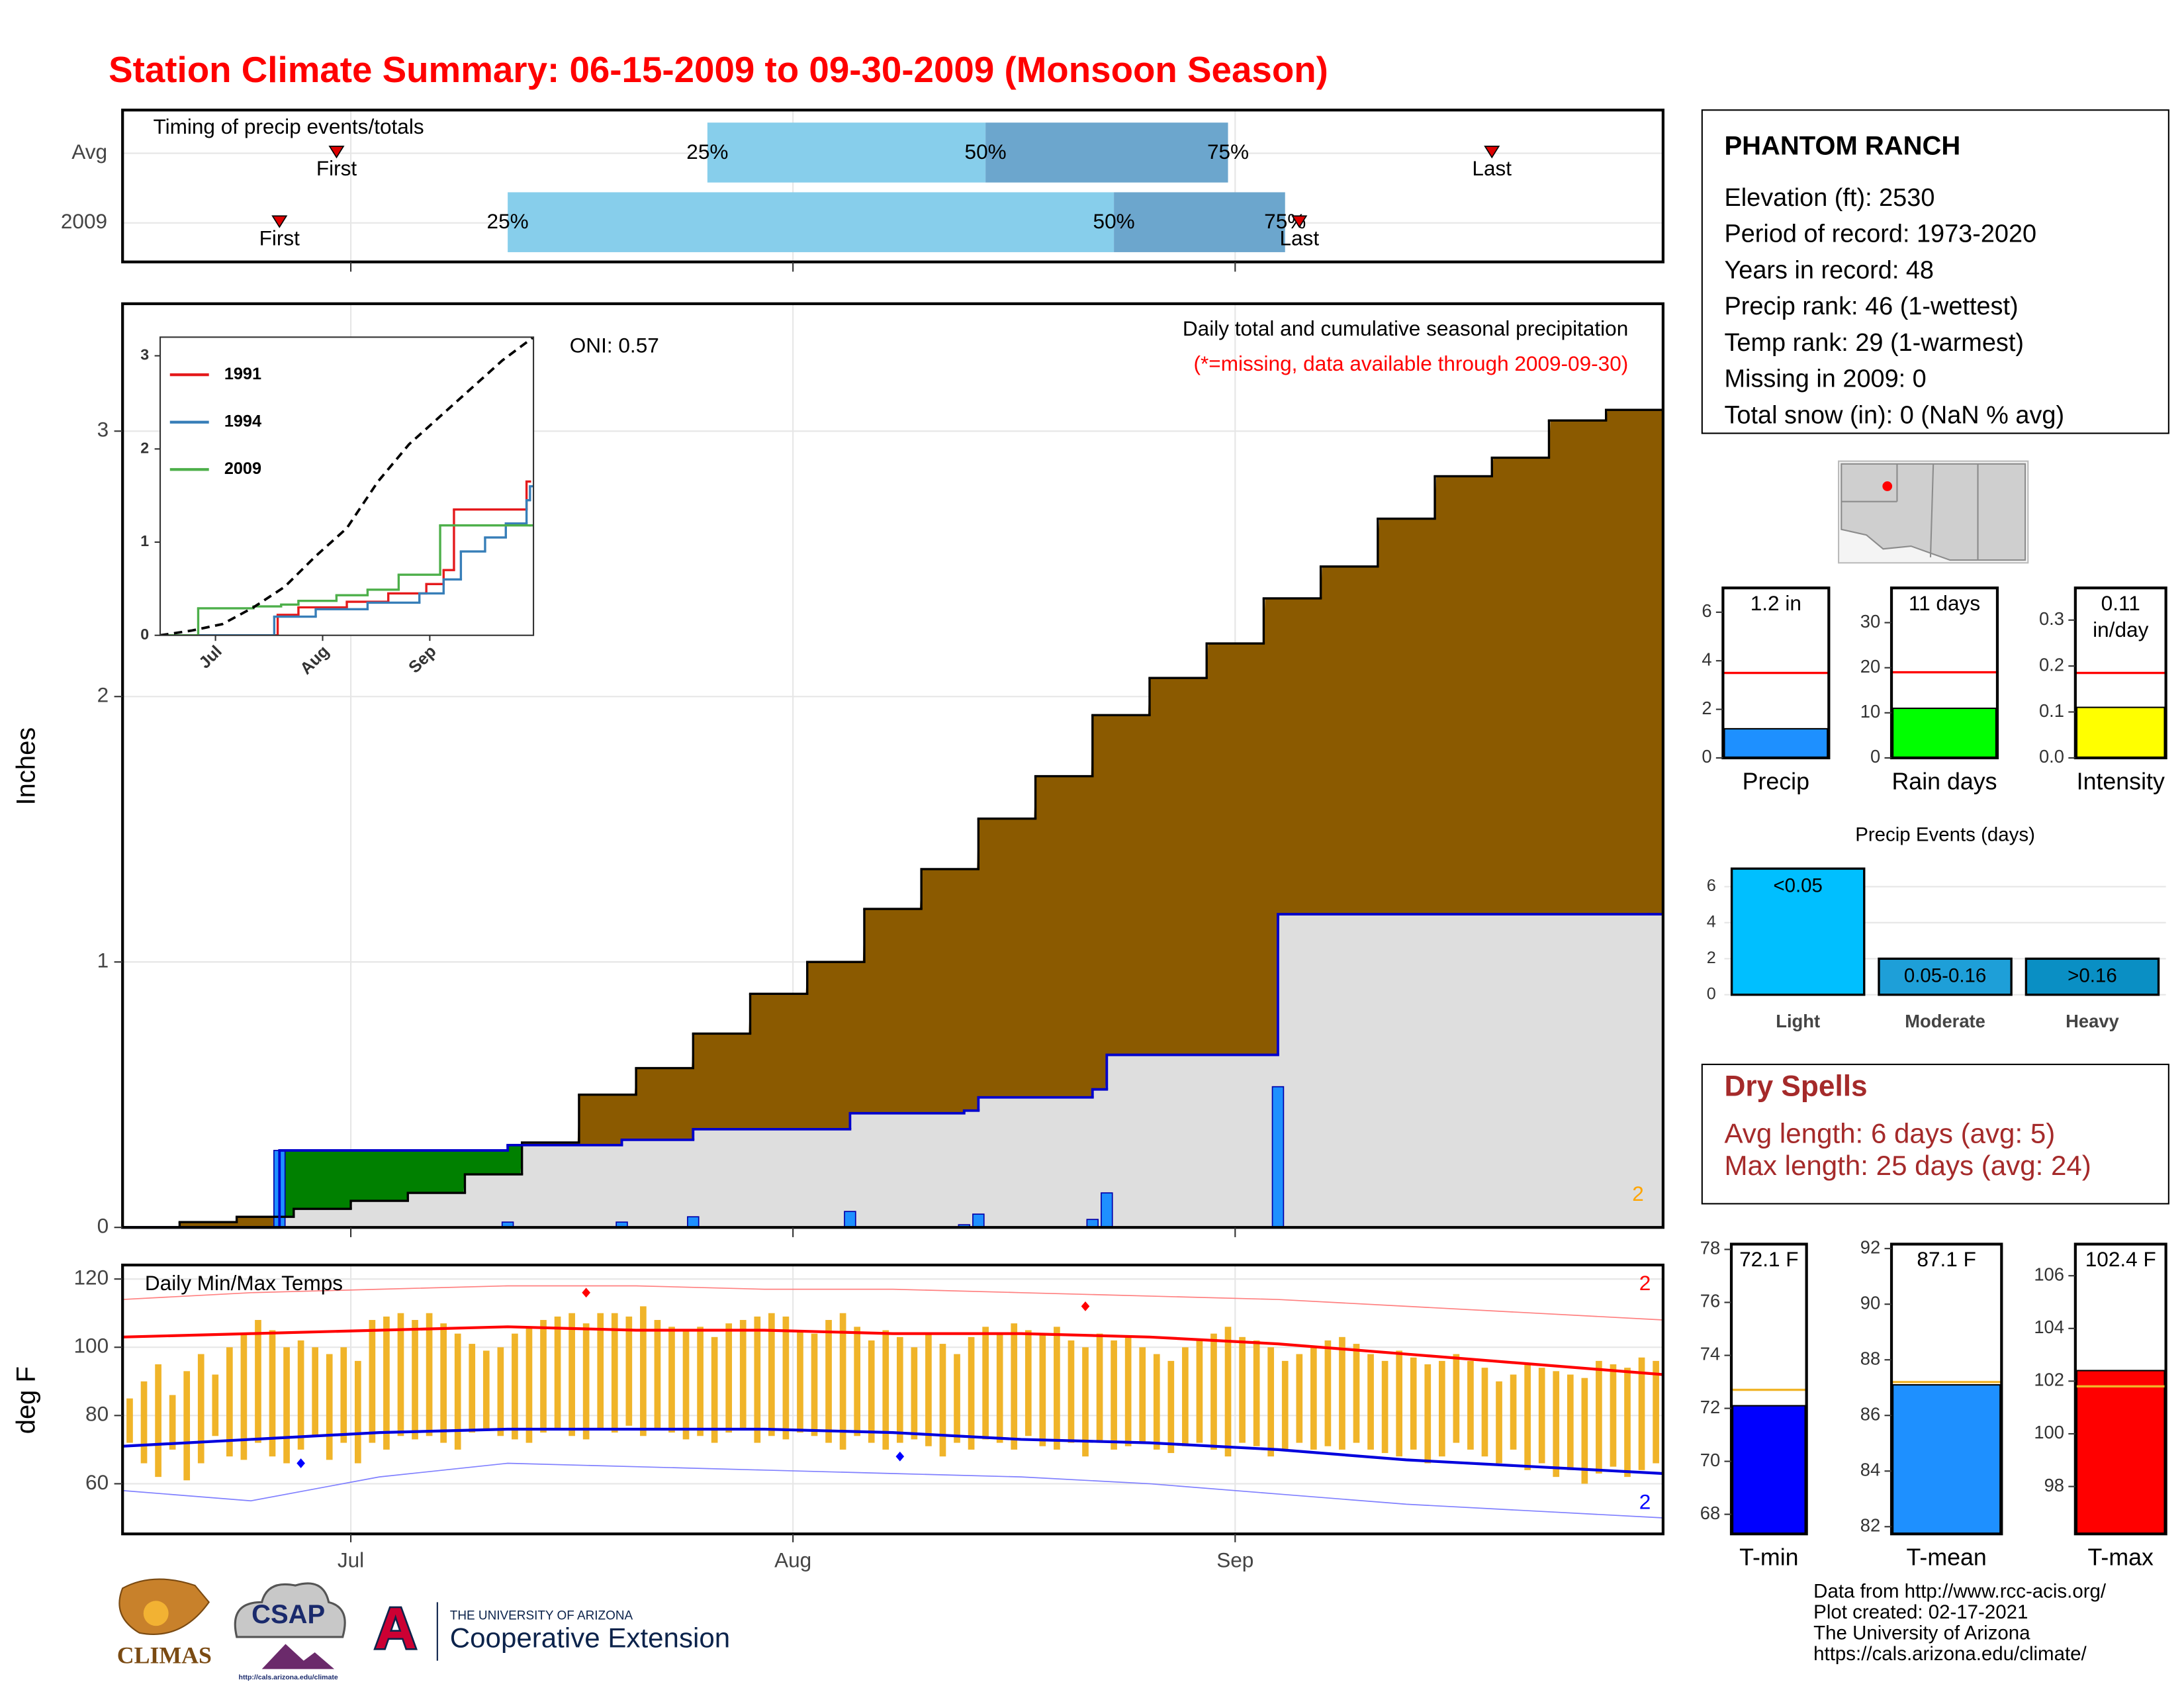 This screenshot has width=2184, height=1688. Describe the element at coordinates (1299, 238) in the screenshot. I see `event-label: Last` at that location.